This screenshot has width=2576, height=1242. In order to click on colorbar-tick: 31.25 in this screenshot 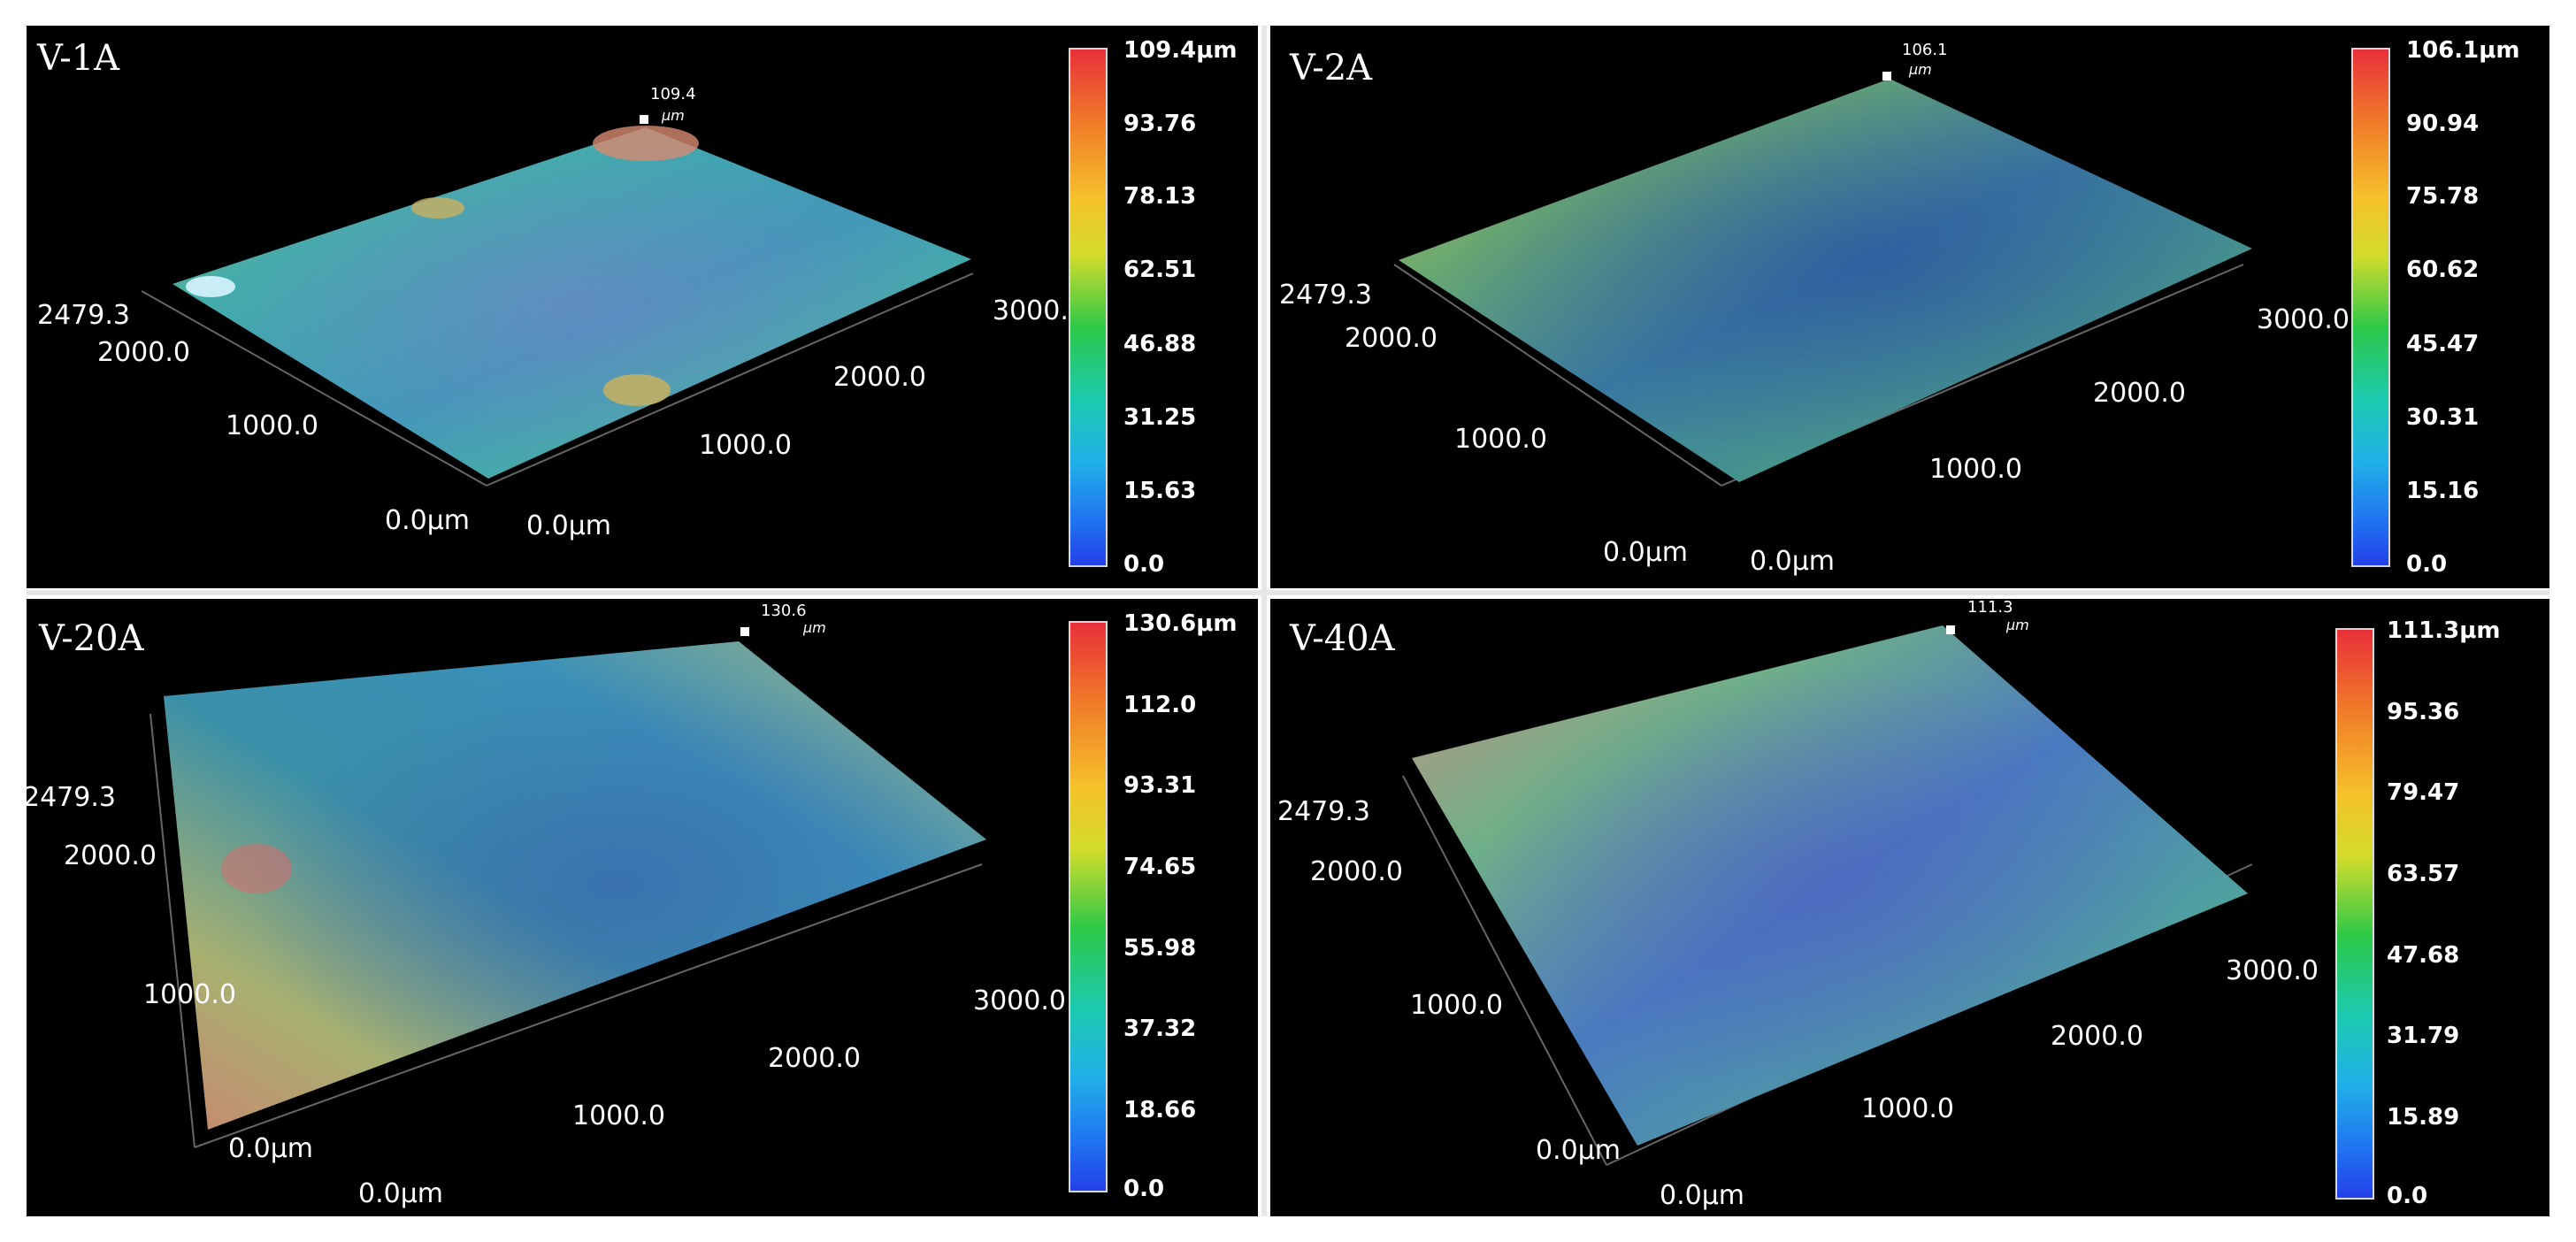, I will do `click(1160, 417)`.